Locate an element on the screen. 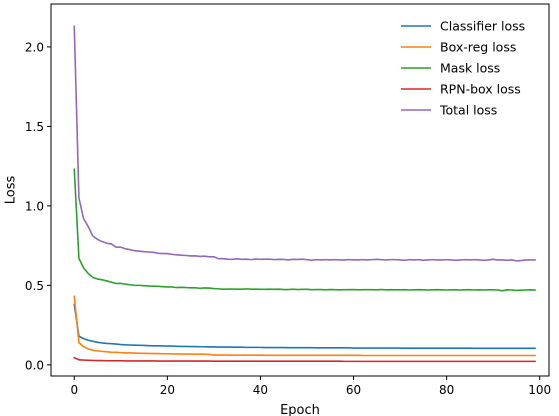 This screenshot has height=416, width=559. y-tick-label: 2.0 is located at coordinates (34, 47).